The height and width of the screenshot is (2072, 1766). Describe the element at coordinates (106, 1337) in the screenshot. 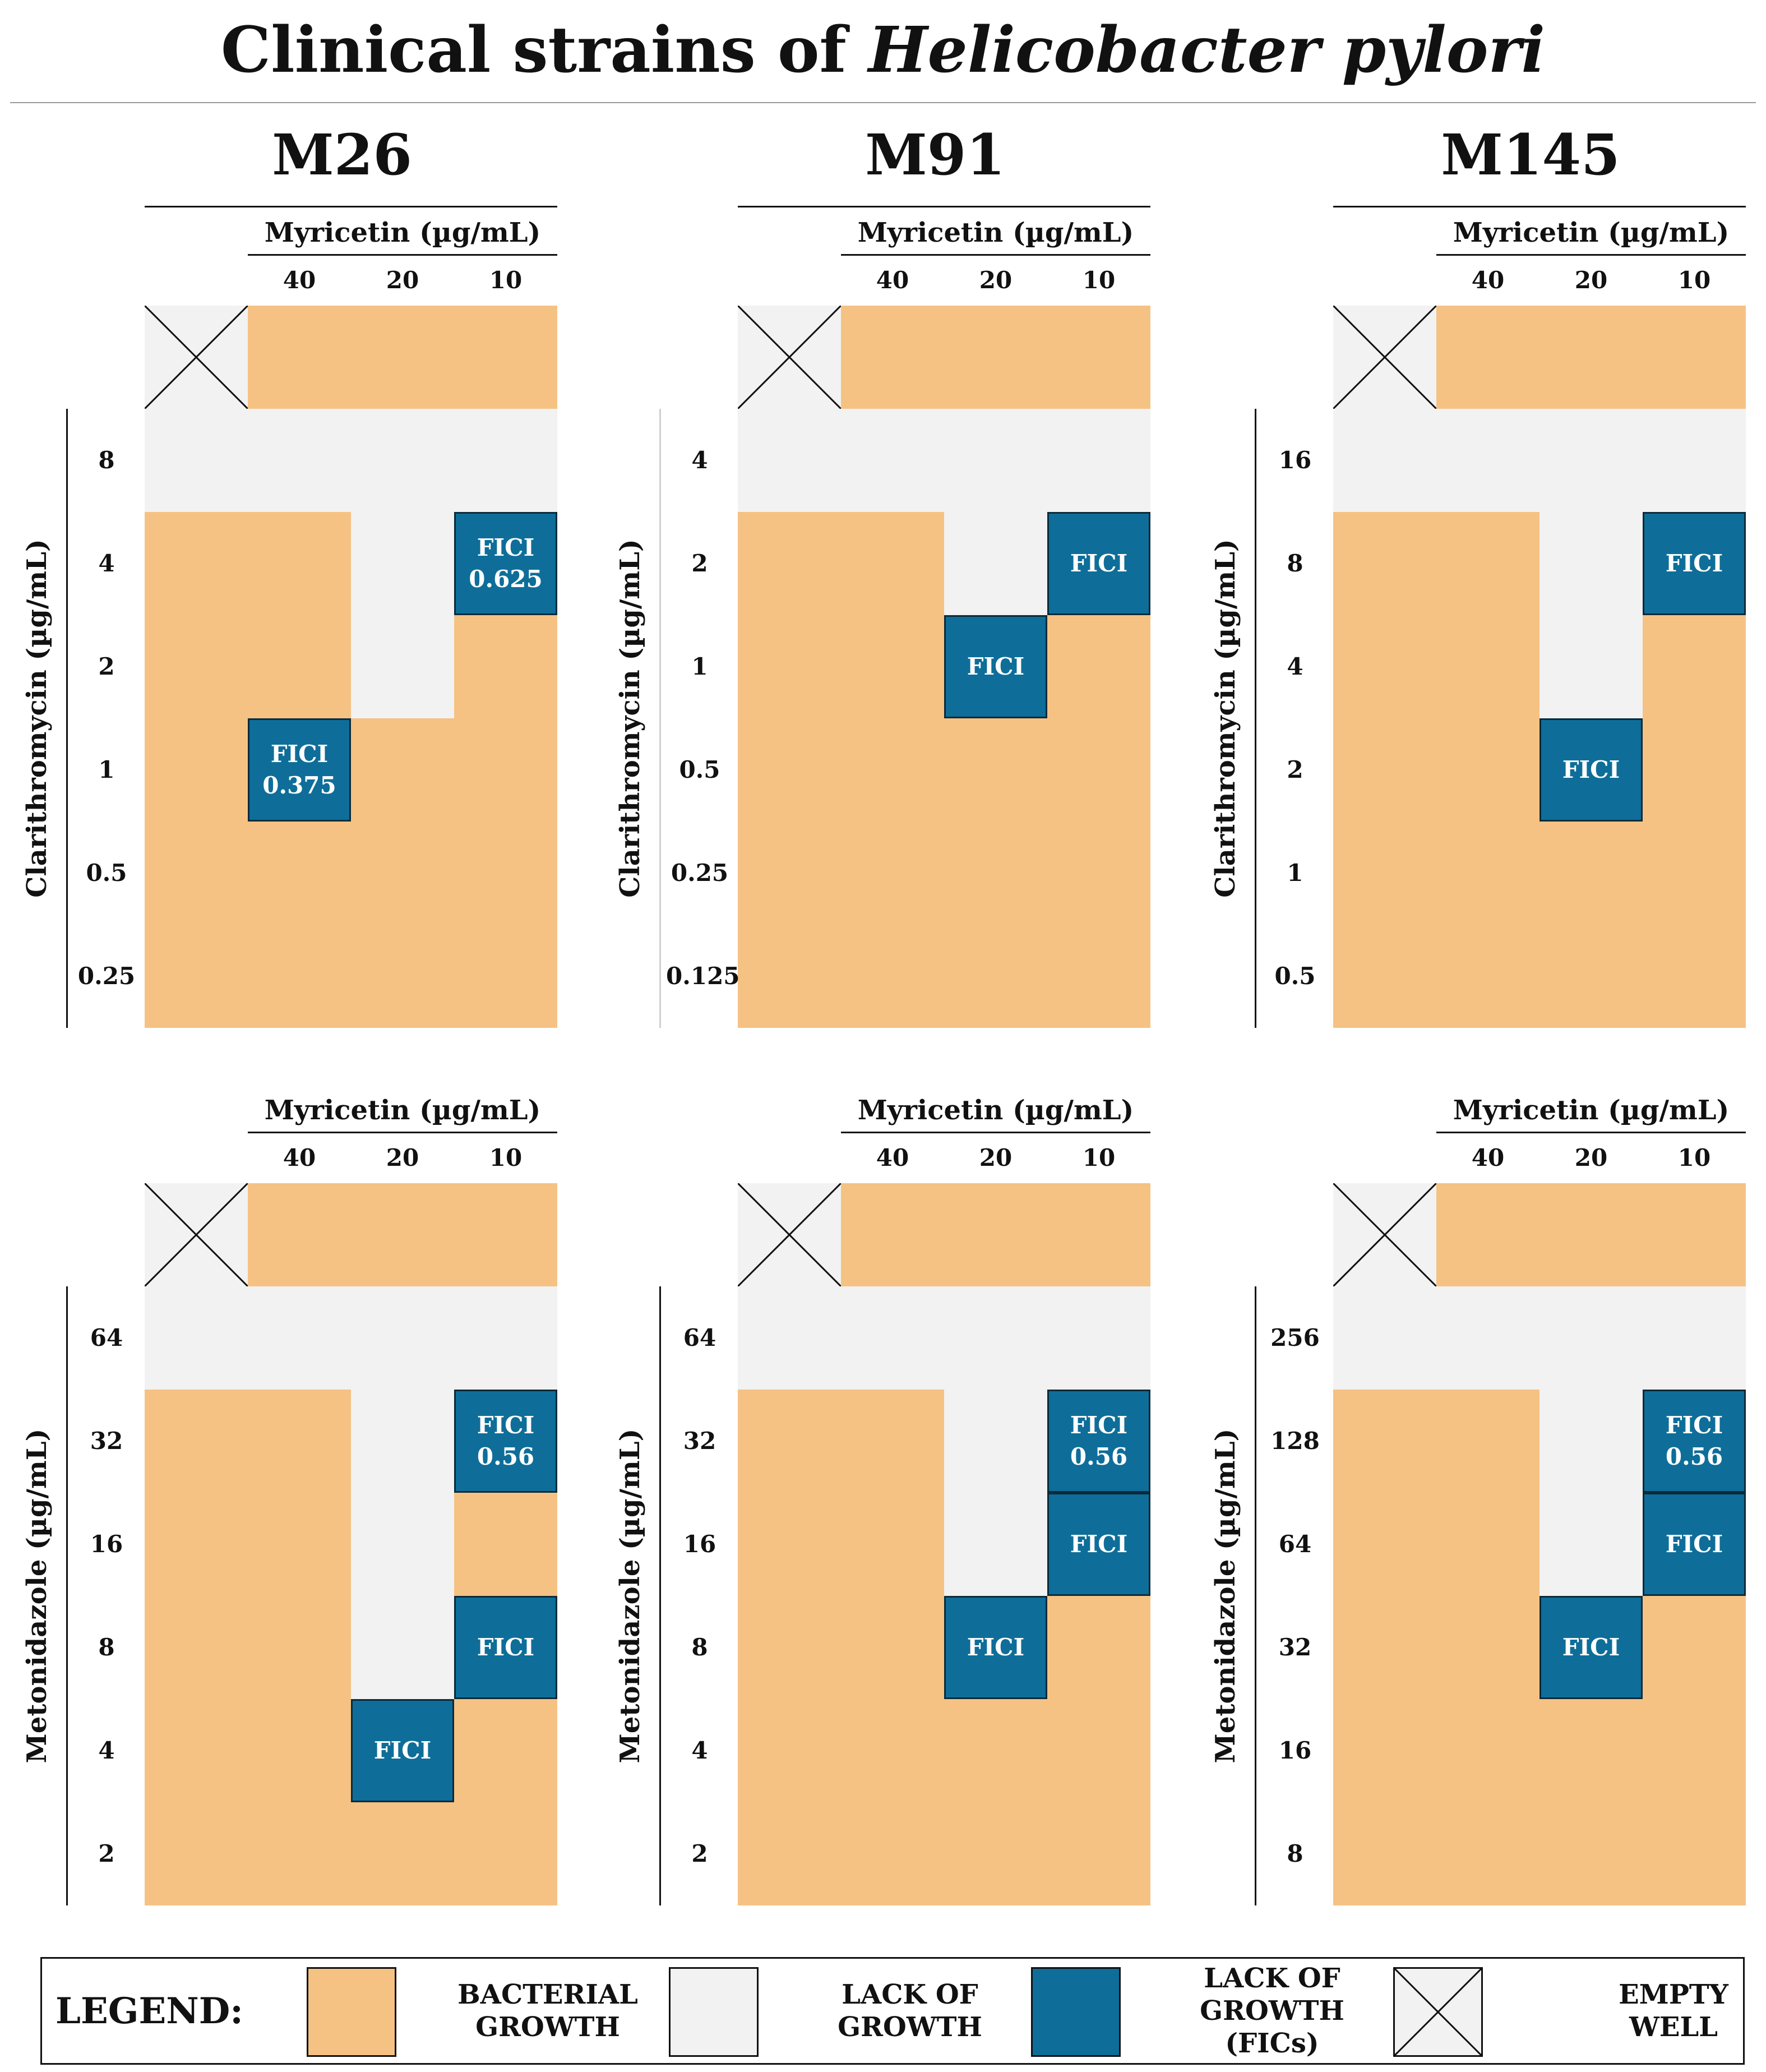

I see `antibiotic-concentration-label: 64` at that location.